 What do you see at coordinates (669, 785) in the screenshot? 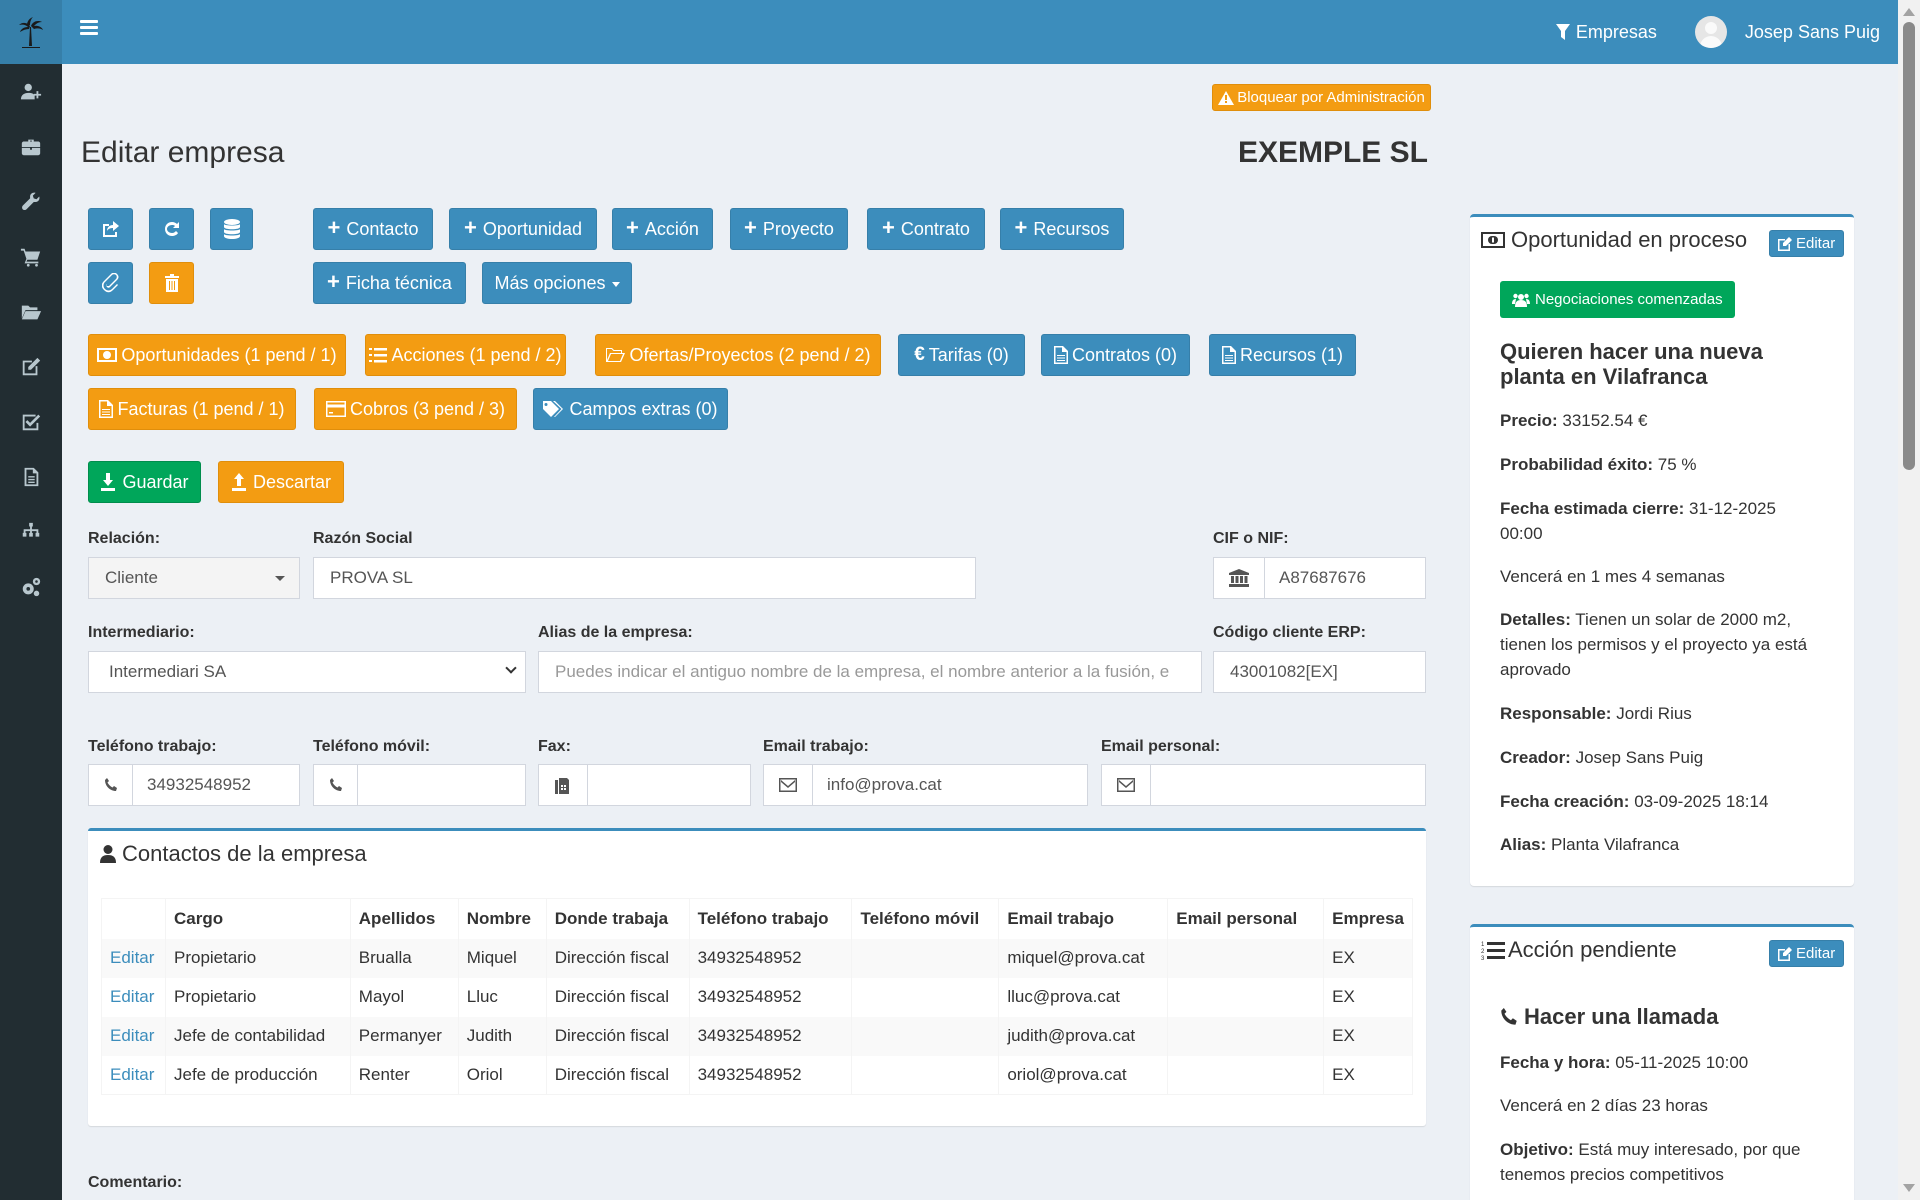
I see `fax-input` at bounding box center [669, 785].